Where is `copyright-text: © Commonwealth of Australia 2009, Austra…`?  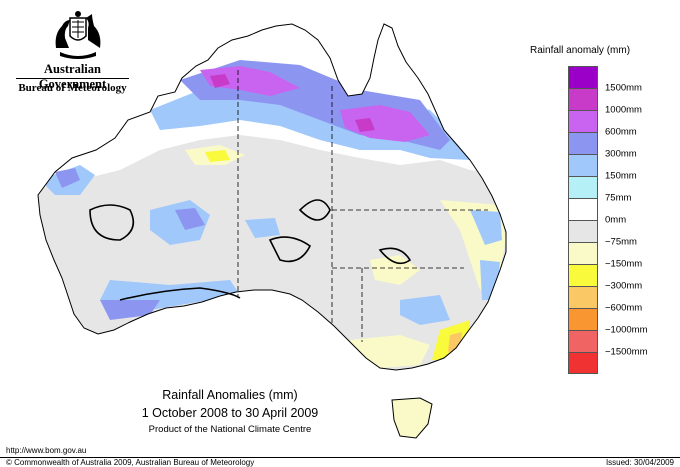 copyright-text: © Commonwealth of Australia 2009, Austra… is located at coordinates (130, 462).